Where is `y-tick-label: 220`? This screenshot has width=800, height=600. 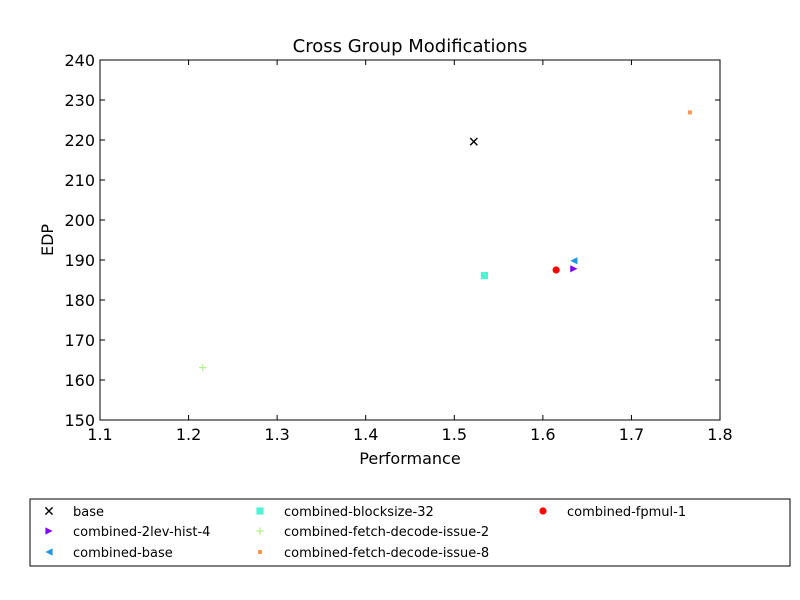
y-tick-label: 220 is located at coordinates (79, 140).